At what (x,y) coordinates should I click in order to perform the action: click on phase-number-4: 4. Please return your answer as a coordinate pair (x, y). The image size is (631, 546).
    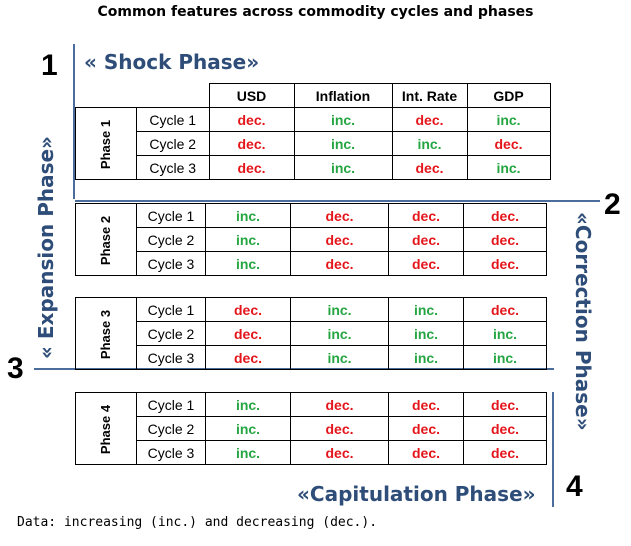
    Looking at the image, I should click on (574, 486).